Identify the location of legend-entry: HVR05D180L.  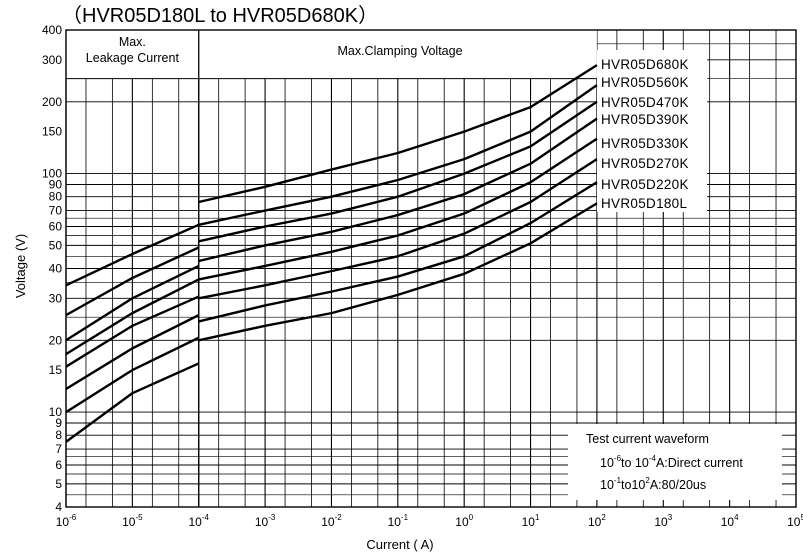
(644, 203).